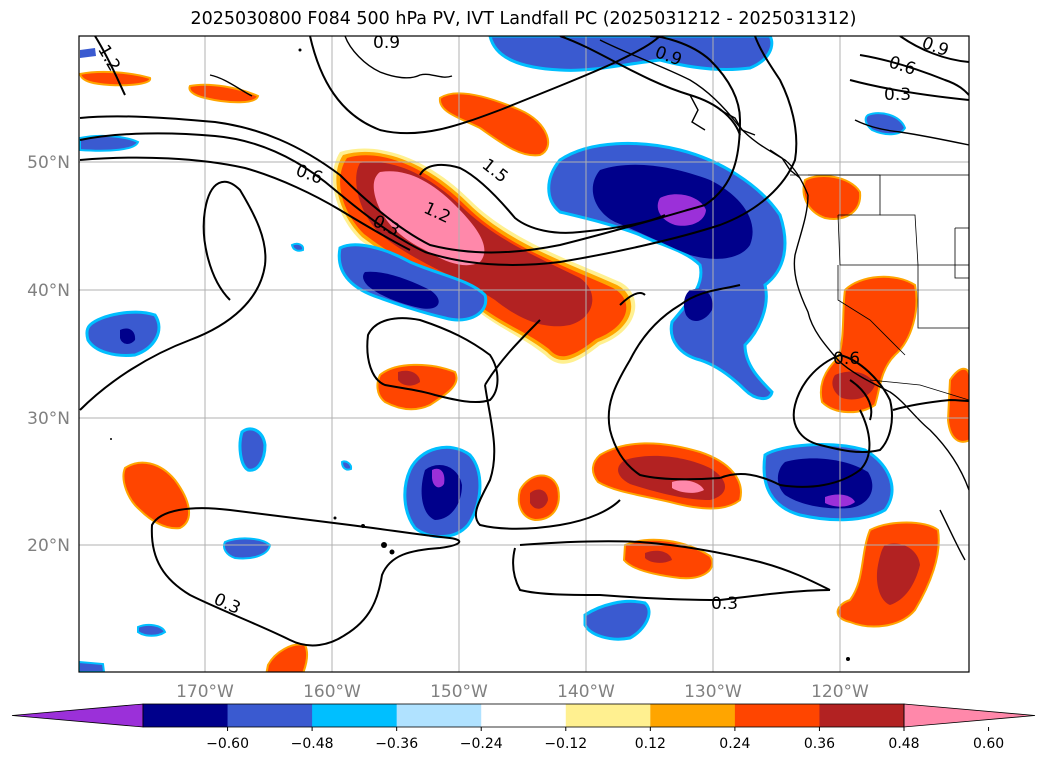 The height and width of the screenshot is (765, 1047). I want to click on lat-label: 20°N, so click(48, 546).